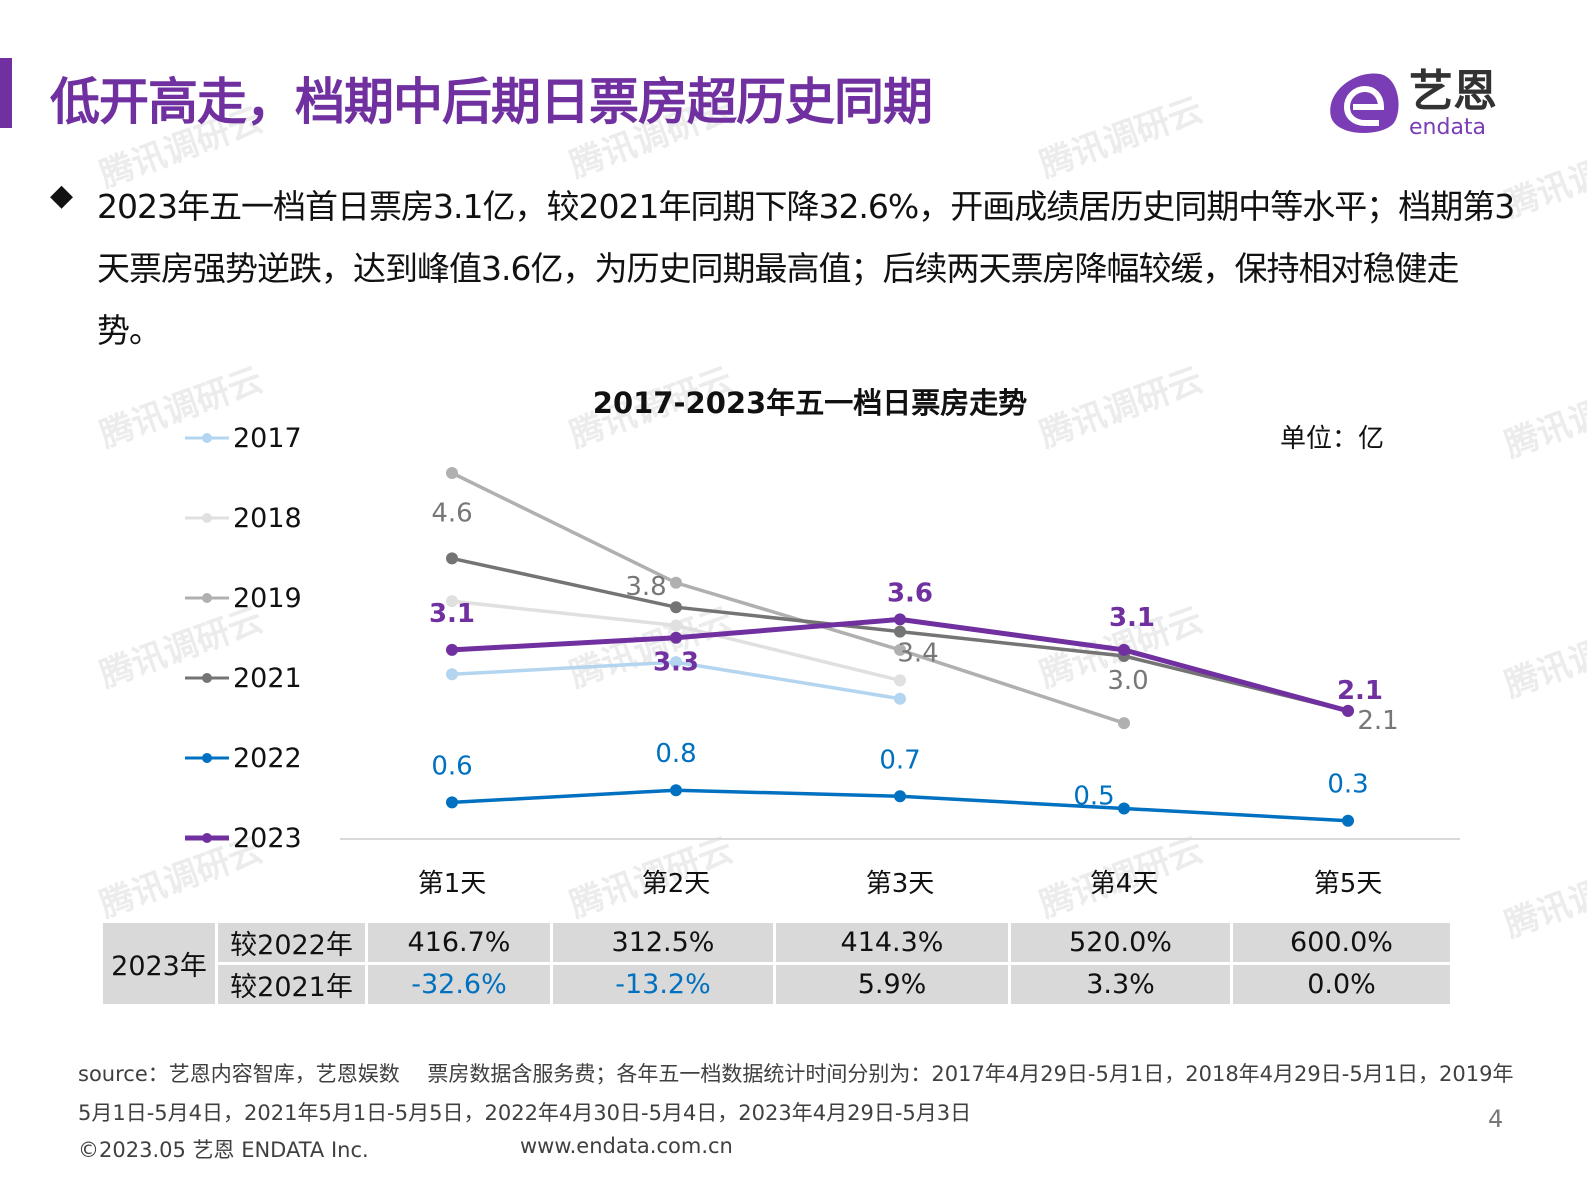 Image resolution: width=1587 pixels, height=1190 pixels. Describe the element at coordinates (645, 587) in the screenshot. I see `data-label-2021: 3.8` at that location.